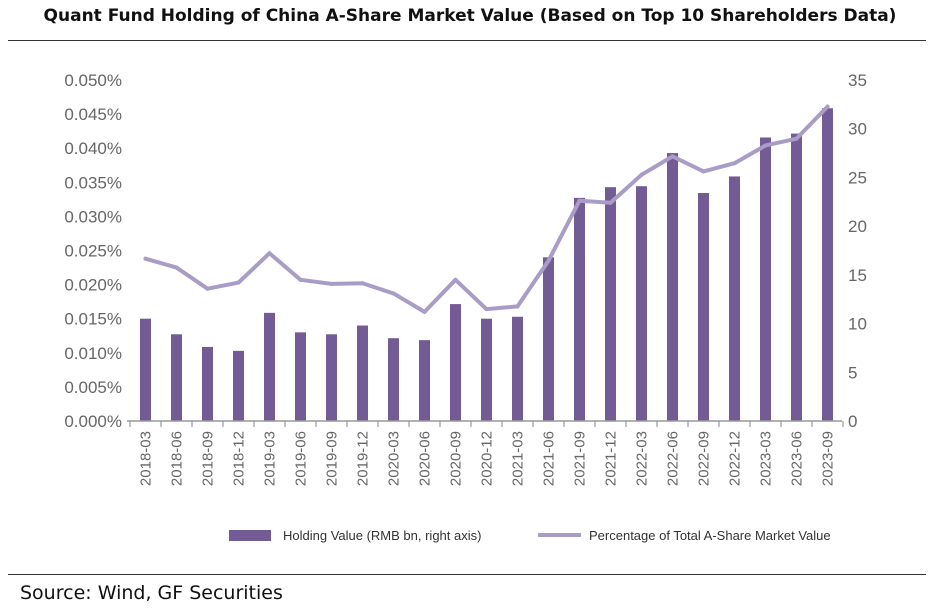  What do you see at coordinates (857, 129) in the screenshot?
I see `right-tick-label: 30` at bounding box center [857, 129].